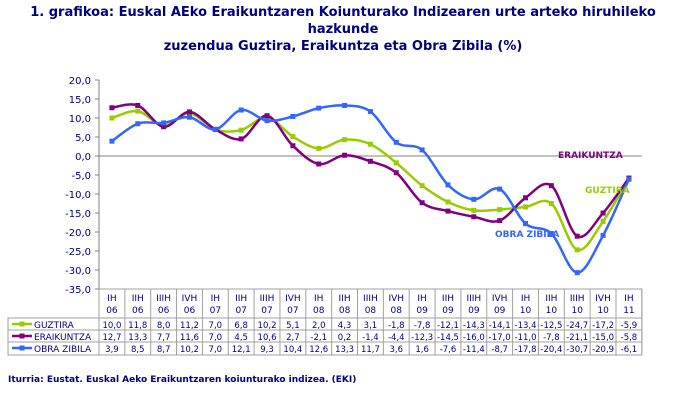  Describe the element at coordinates (111, 338) in the screenshot. I see `table-cell: 12,7` at that location.